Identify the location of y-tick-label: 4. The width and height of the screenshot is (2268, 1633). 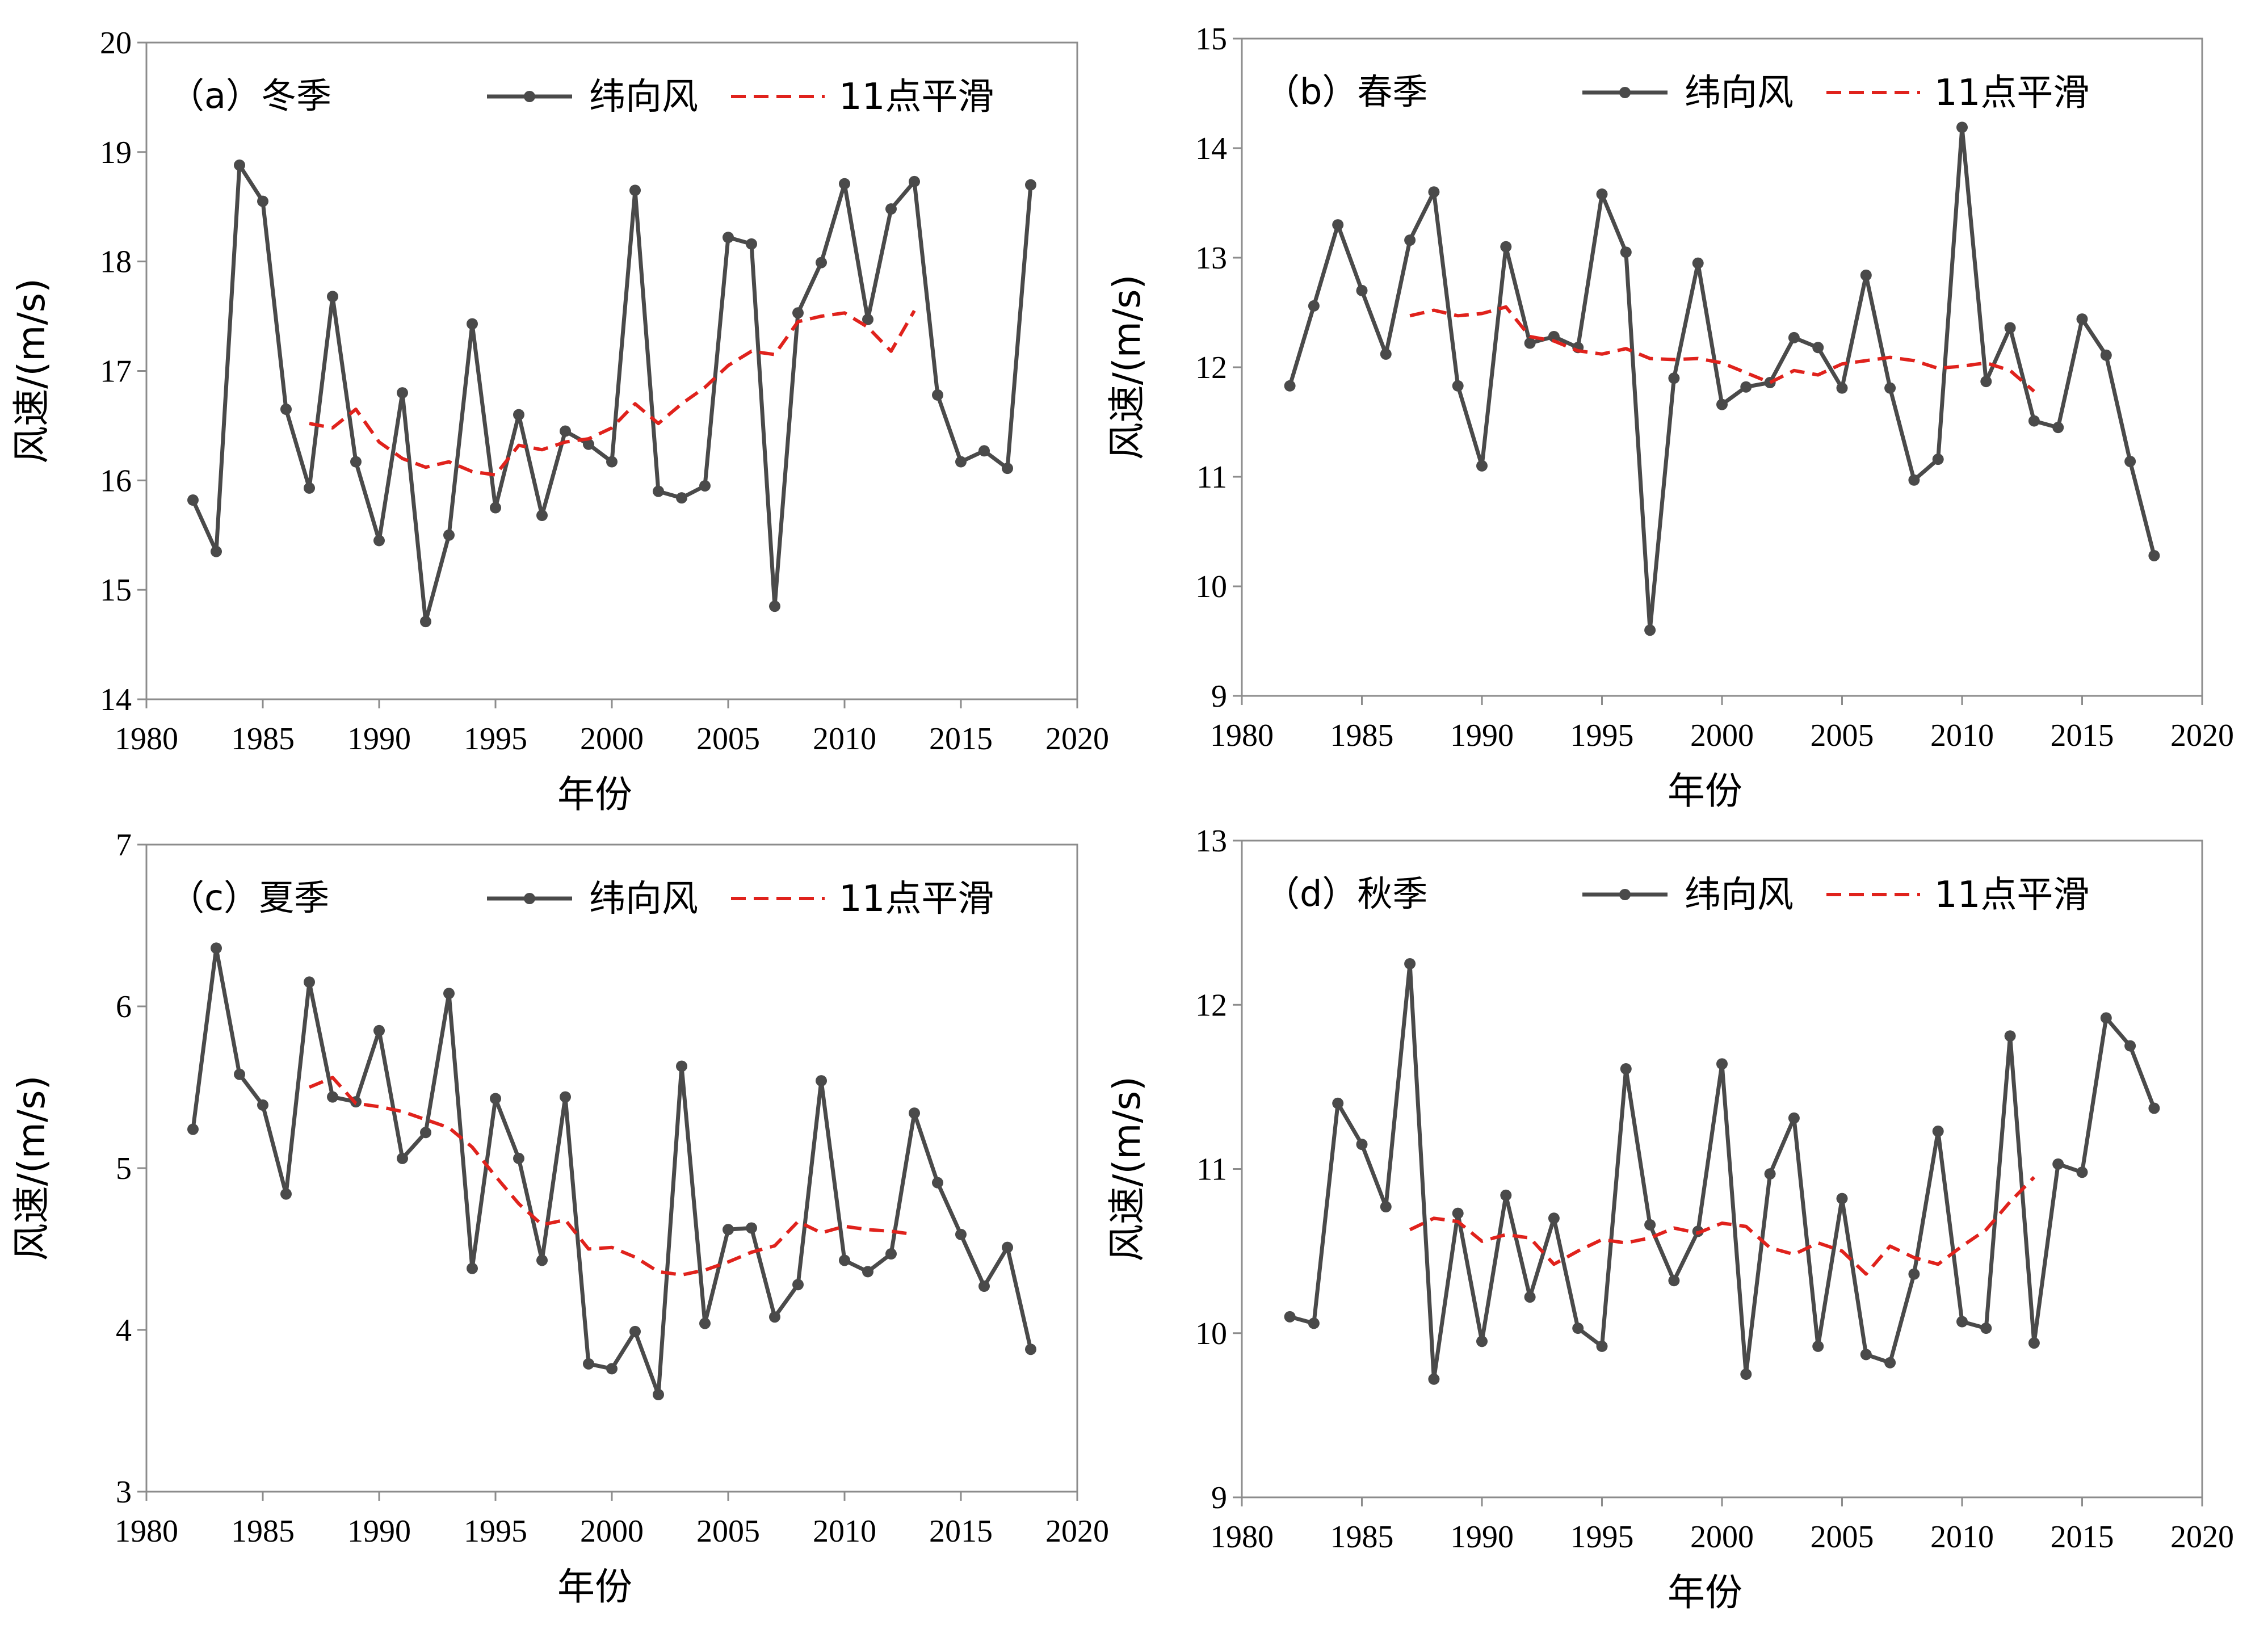
(124, 1330).